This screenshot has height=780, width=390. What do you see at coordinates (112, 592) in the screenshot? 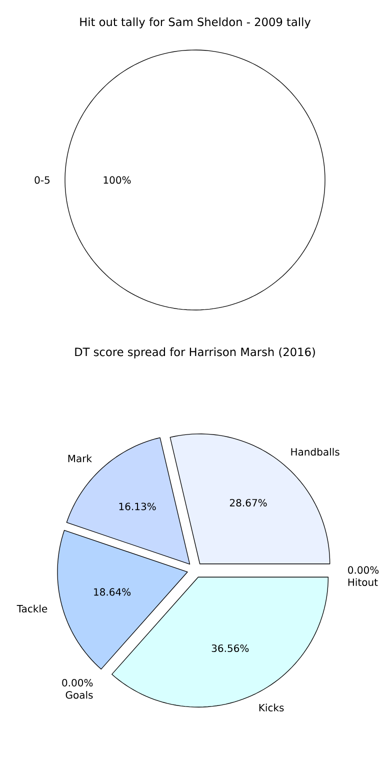
I see `data-label: 18.64%` at bounding box center [112, 592].